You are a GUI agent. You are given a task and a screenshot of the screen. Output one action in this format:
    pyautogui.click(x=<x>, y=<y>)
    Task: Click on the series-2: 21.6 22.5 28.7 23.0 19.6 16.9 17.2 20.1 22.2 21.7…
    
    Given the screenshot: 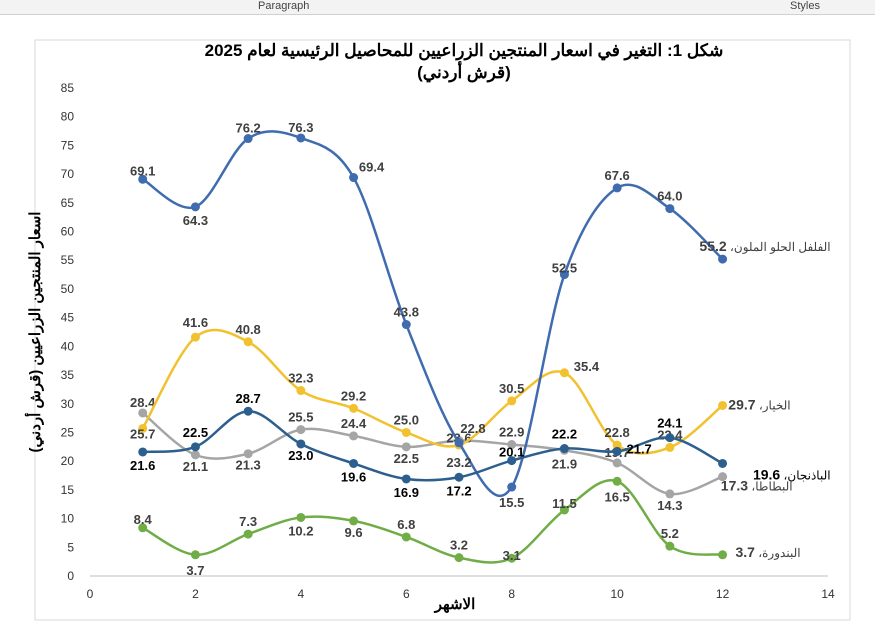 What is the action you would take?
    pyautogui.click(x=480, y=445)
    